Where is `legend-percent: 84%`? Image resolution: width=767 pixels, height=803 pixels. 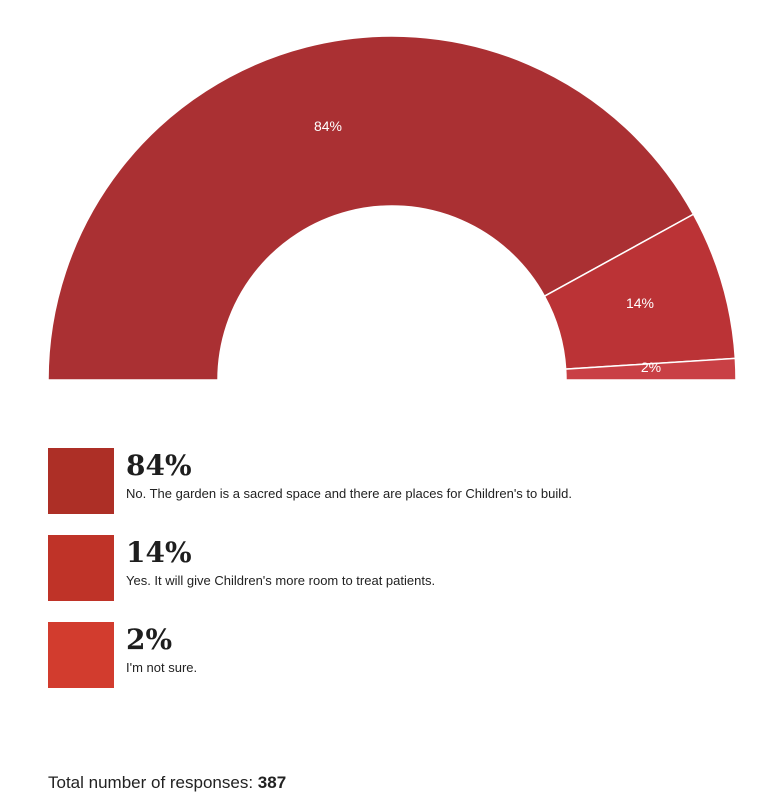 legend-percent: 84% is located at coordinates (159, 465).